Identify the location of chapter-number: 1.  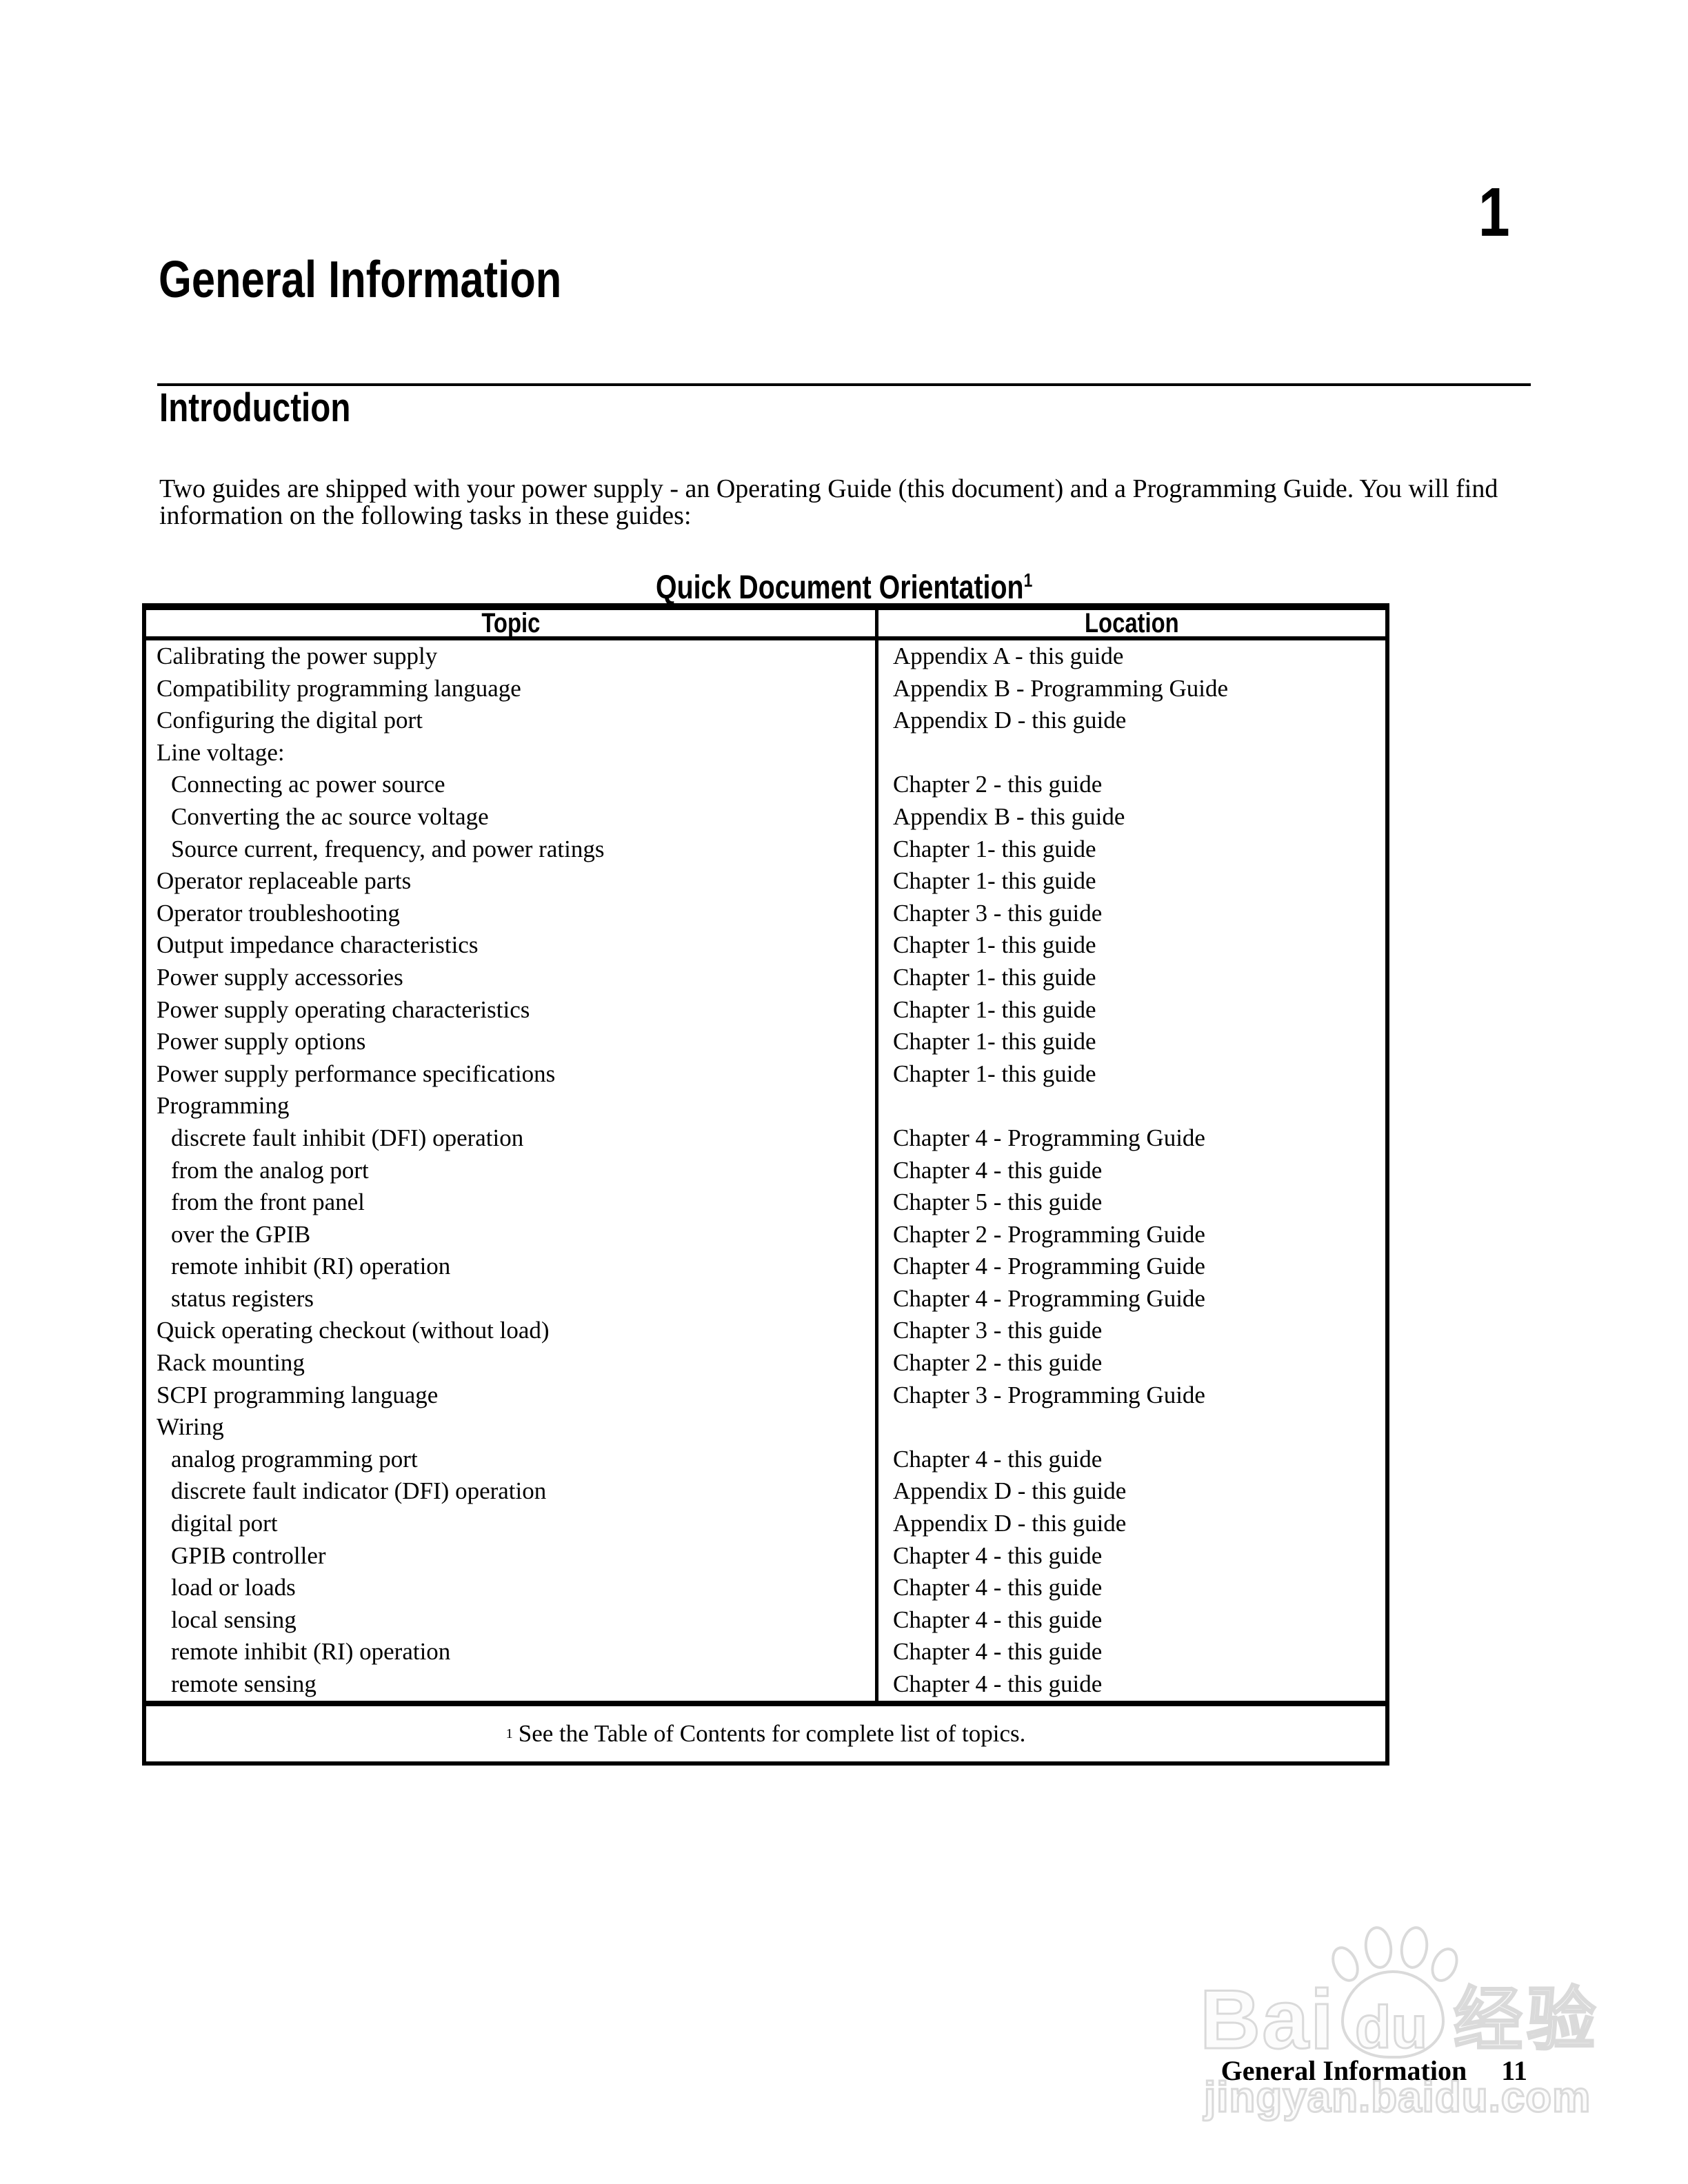
(1494, 213).